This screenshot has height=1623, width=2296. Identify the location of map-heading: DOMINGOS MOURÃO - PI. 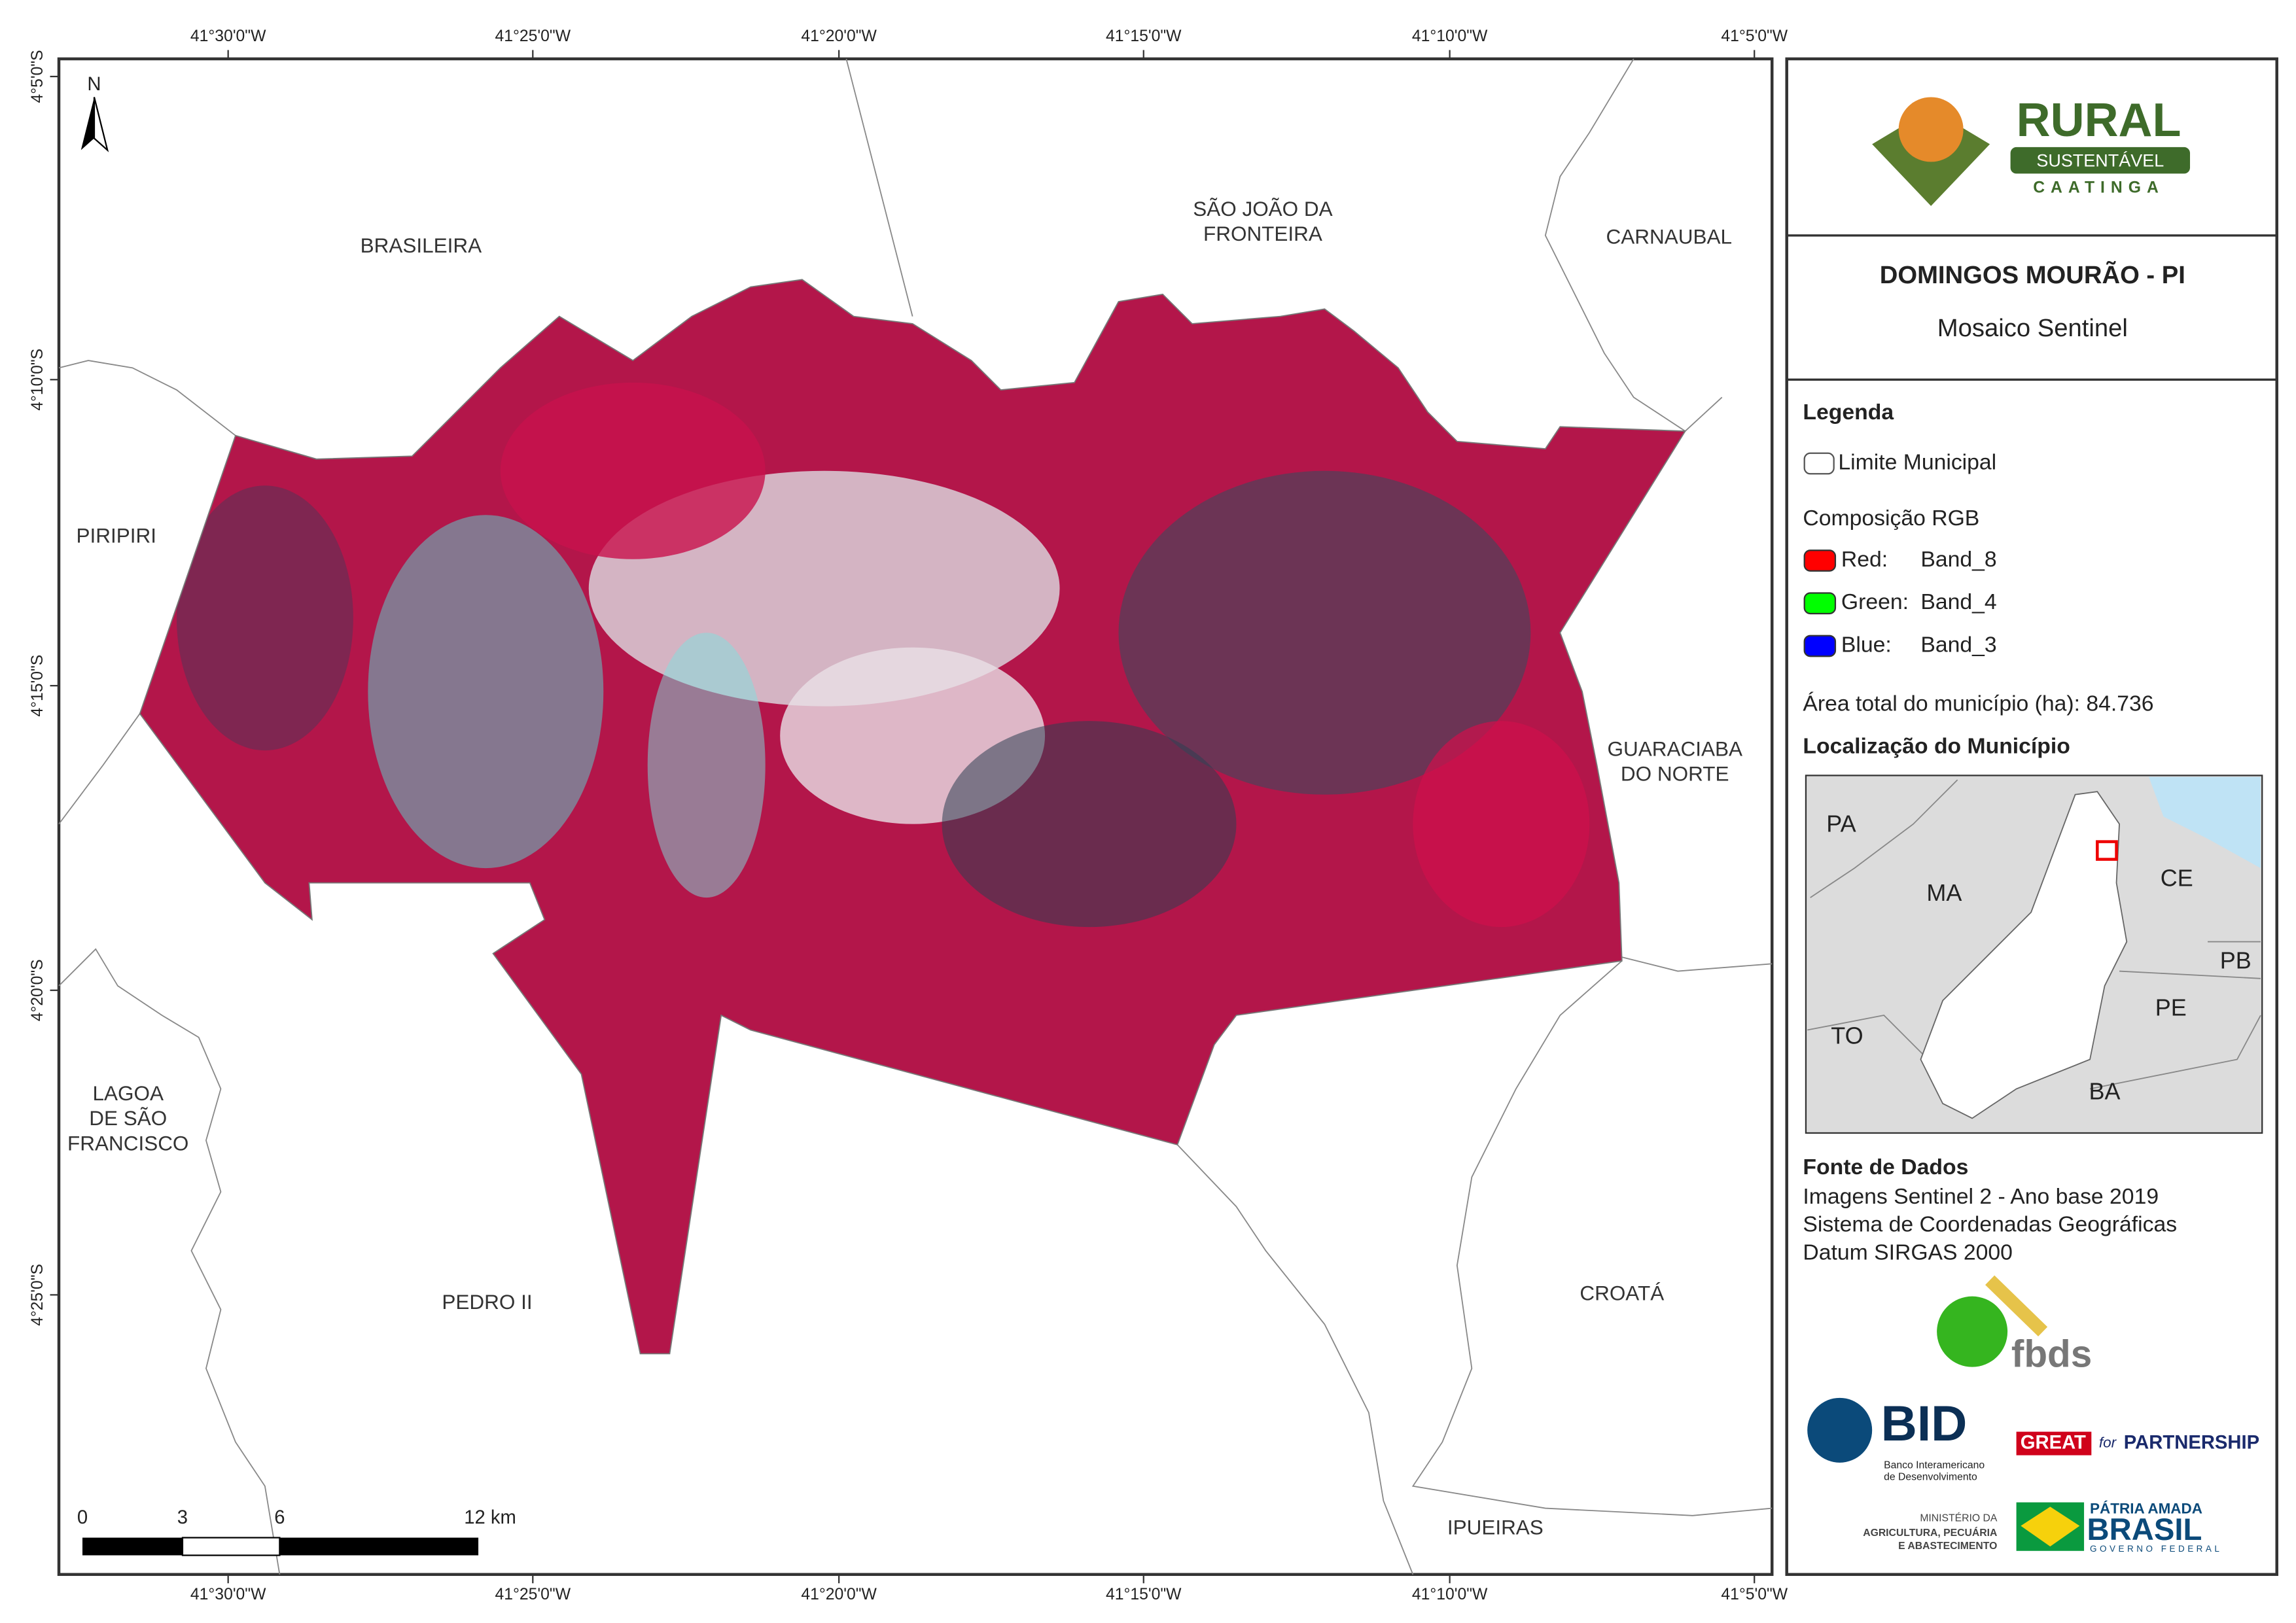
(2032, 275).